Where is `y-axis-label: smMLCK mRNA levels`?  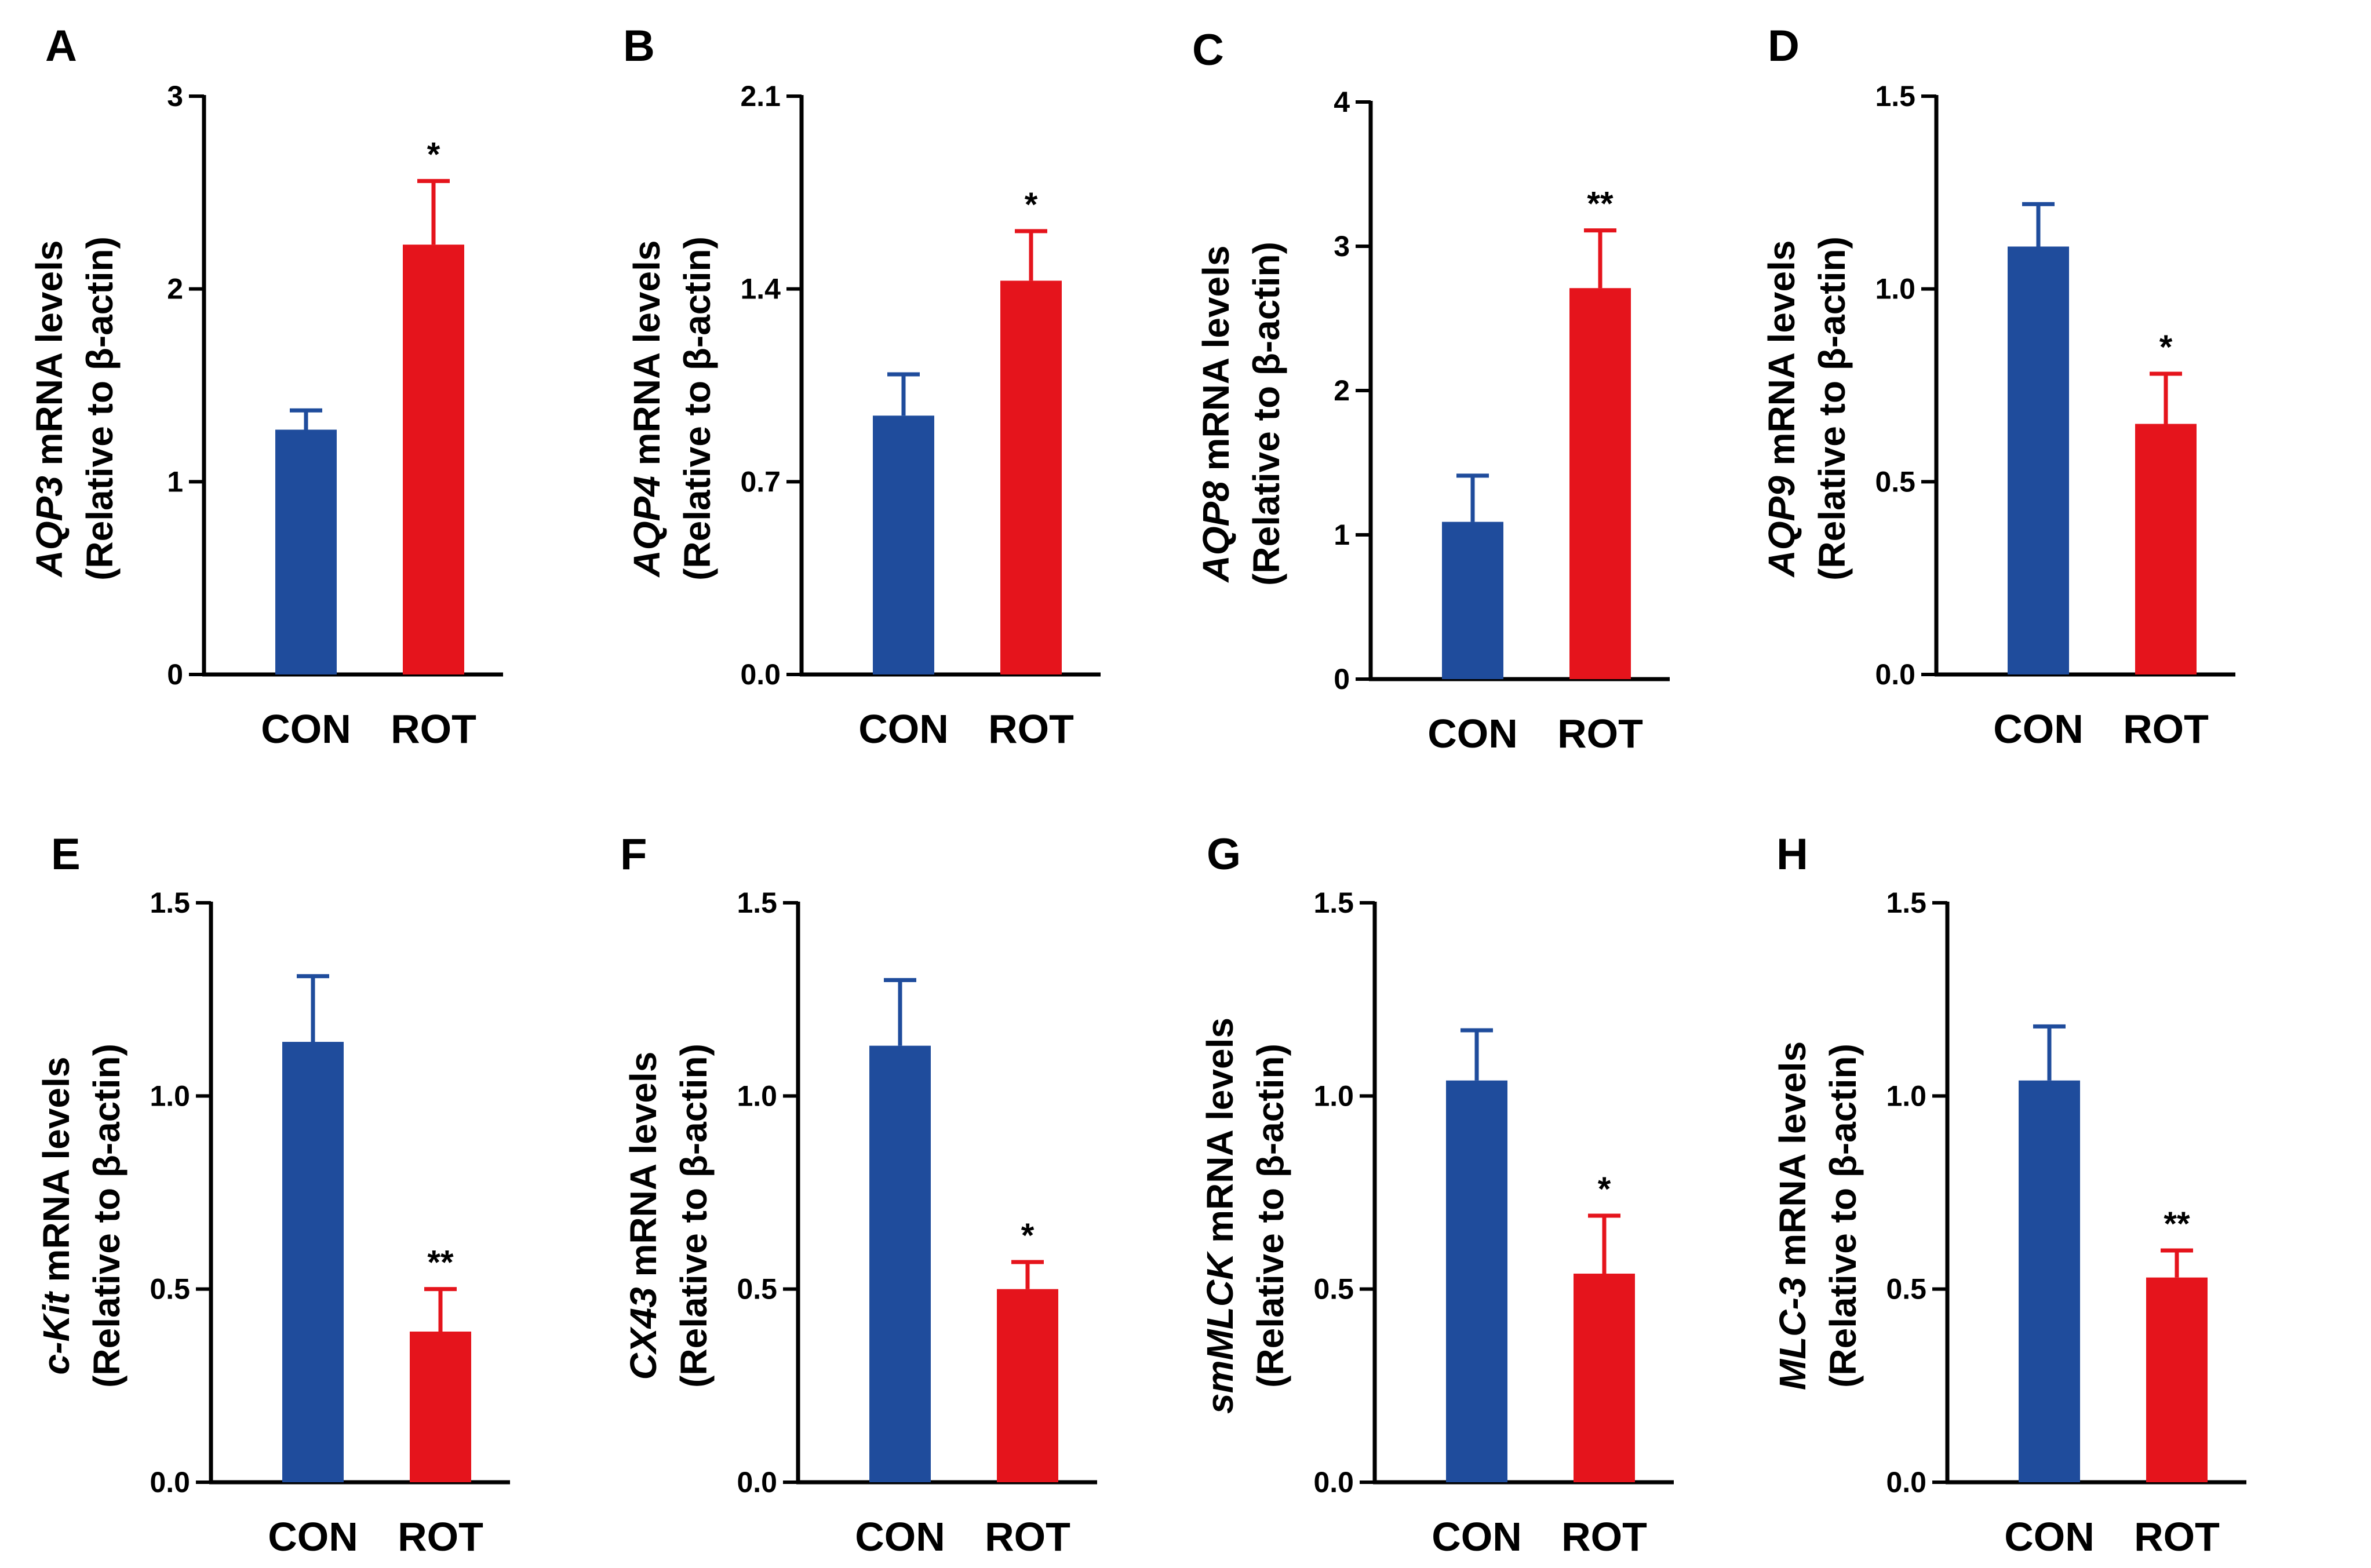 y-axis-label: smMLCK mRNA levels is located at coordinates (1220, 1216).